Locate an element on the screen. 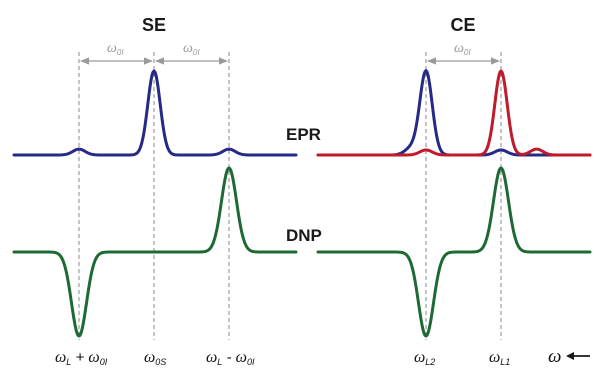  title-se: SE is located at coordinates (154, 25).